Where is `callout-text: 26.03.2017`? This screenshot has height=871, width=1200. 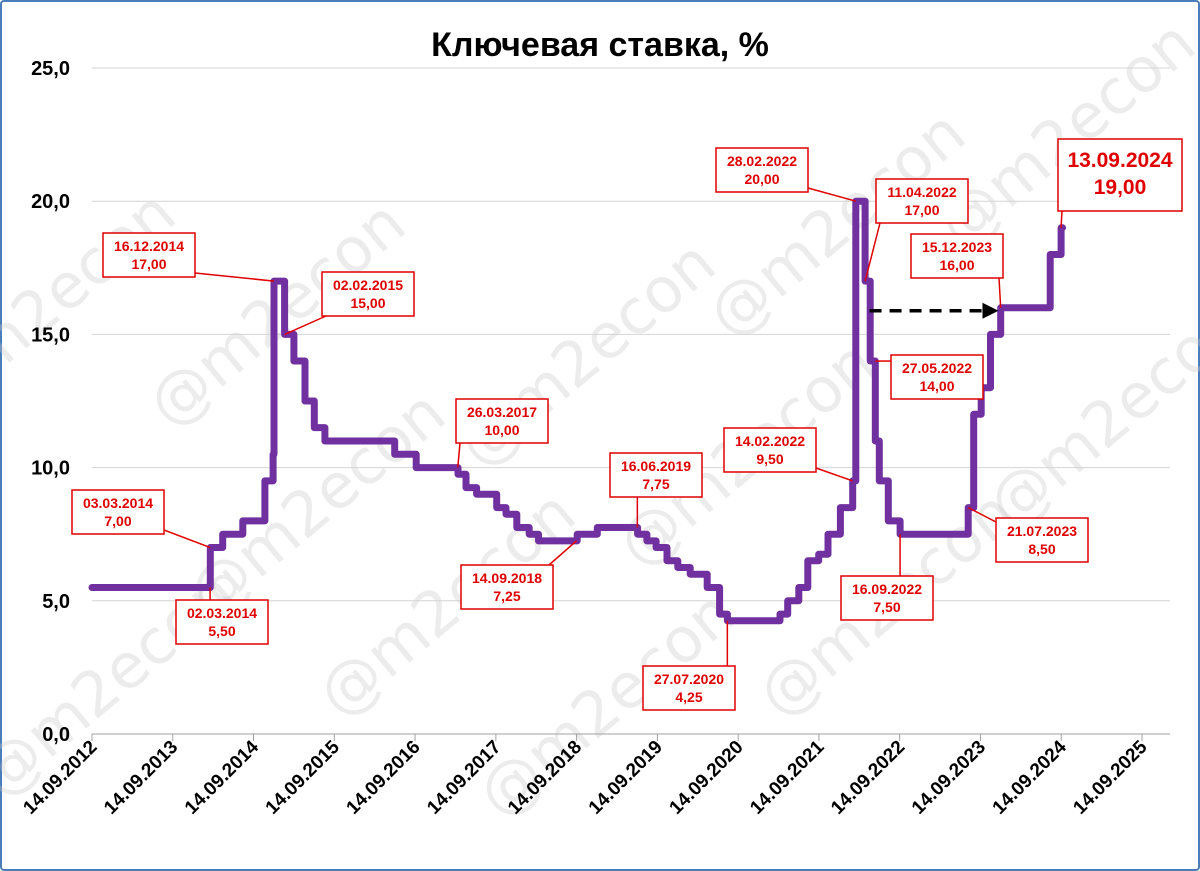 callout-text: 26.03.2017 is located at coordinates (502, 412).